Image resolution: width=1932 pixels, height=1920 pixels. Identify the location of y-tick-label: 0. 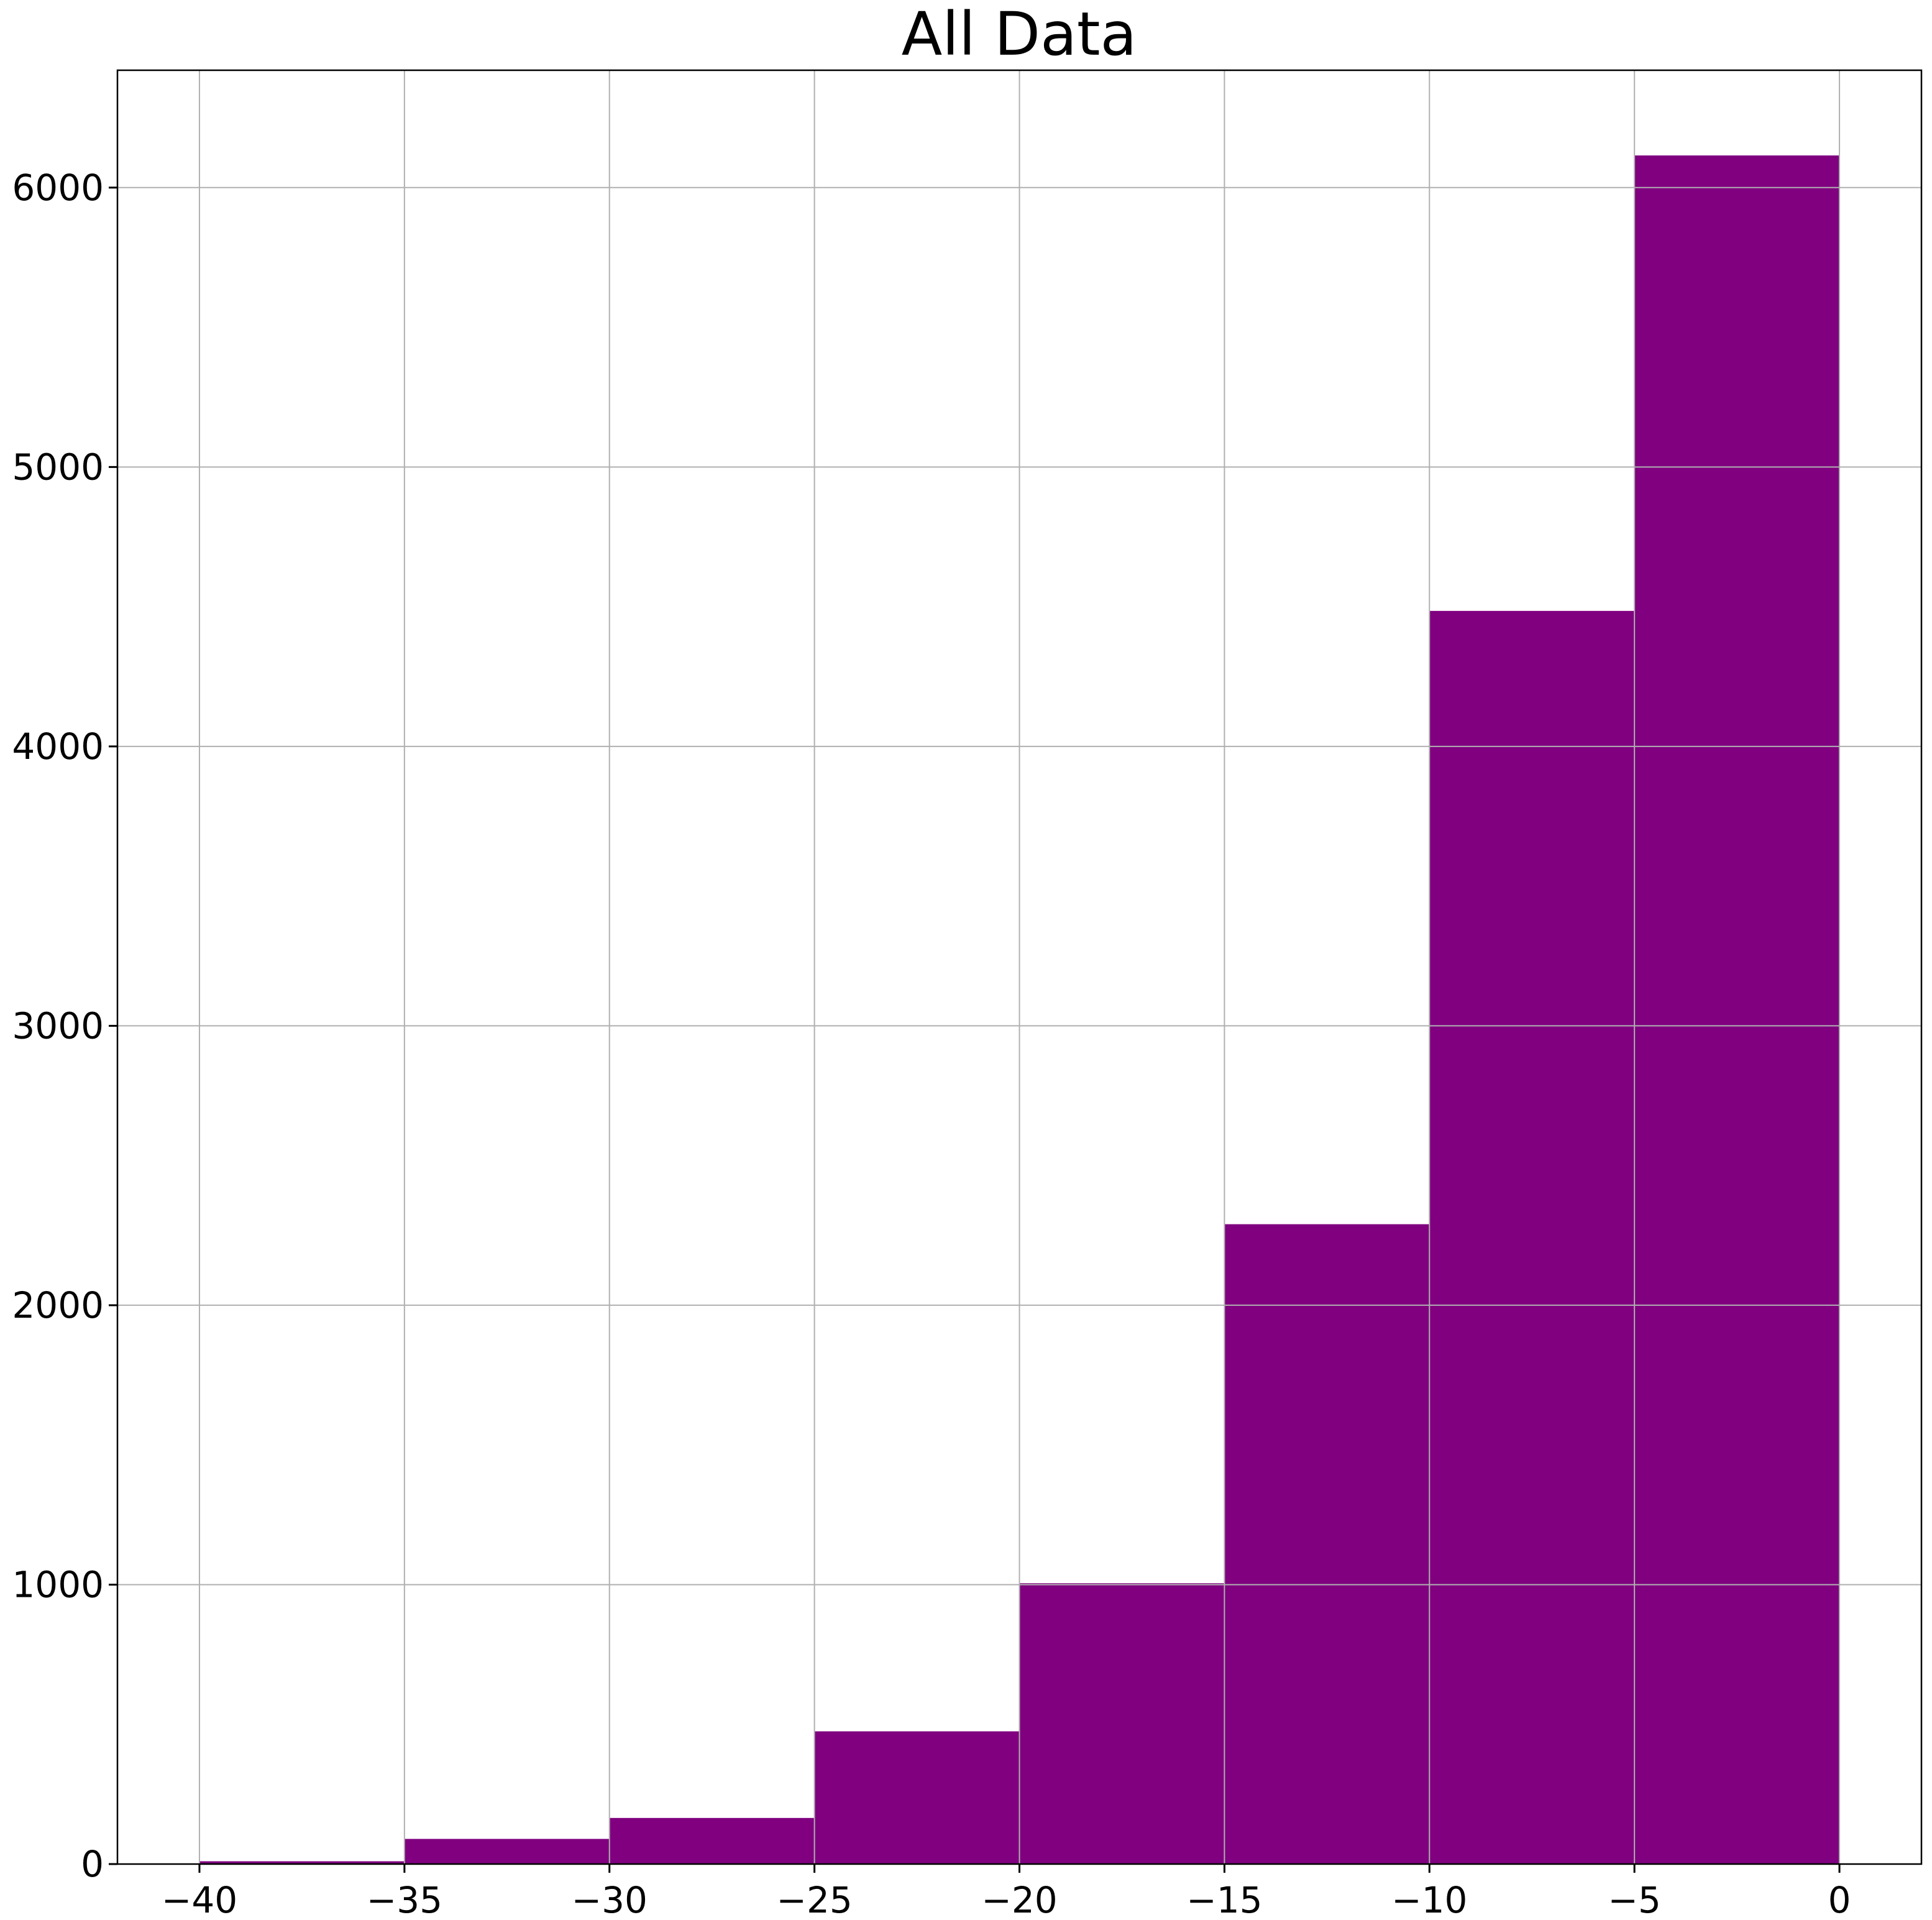
(92, 1864).